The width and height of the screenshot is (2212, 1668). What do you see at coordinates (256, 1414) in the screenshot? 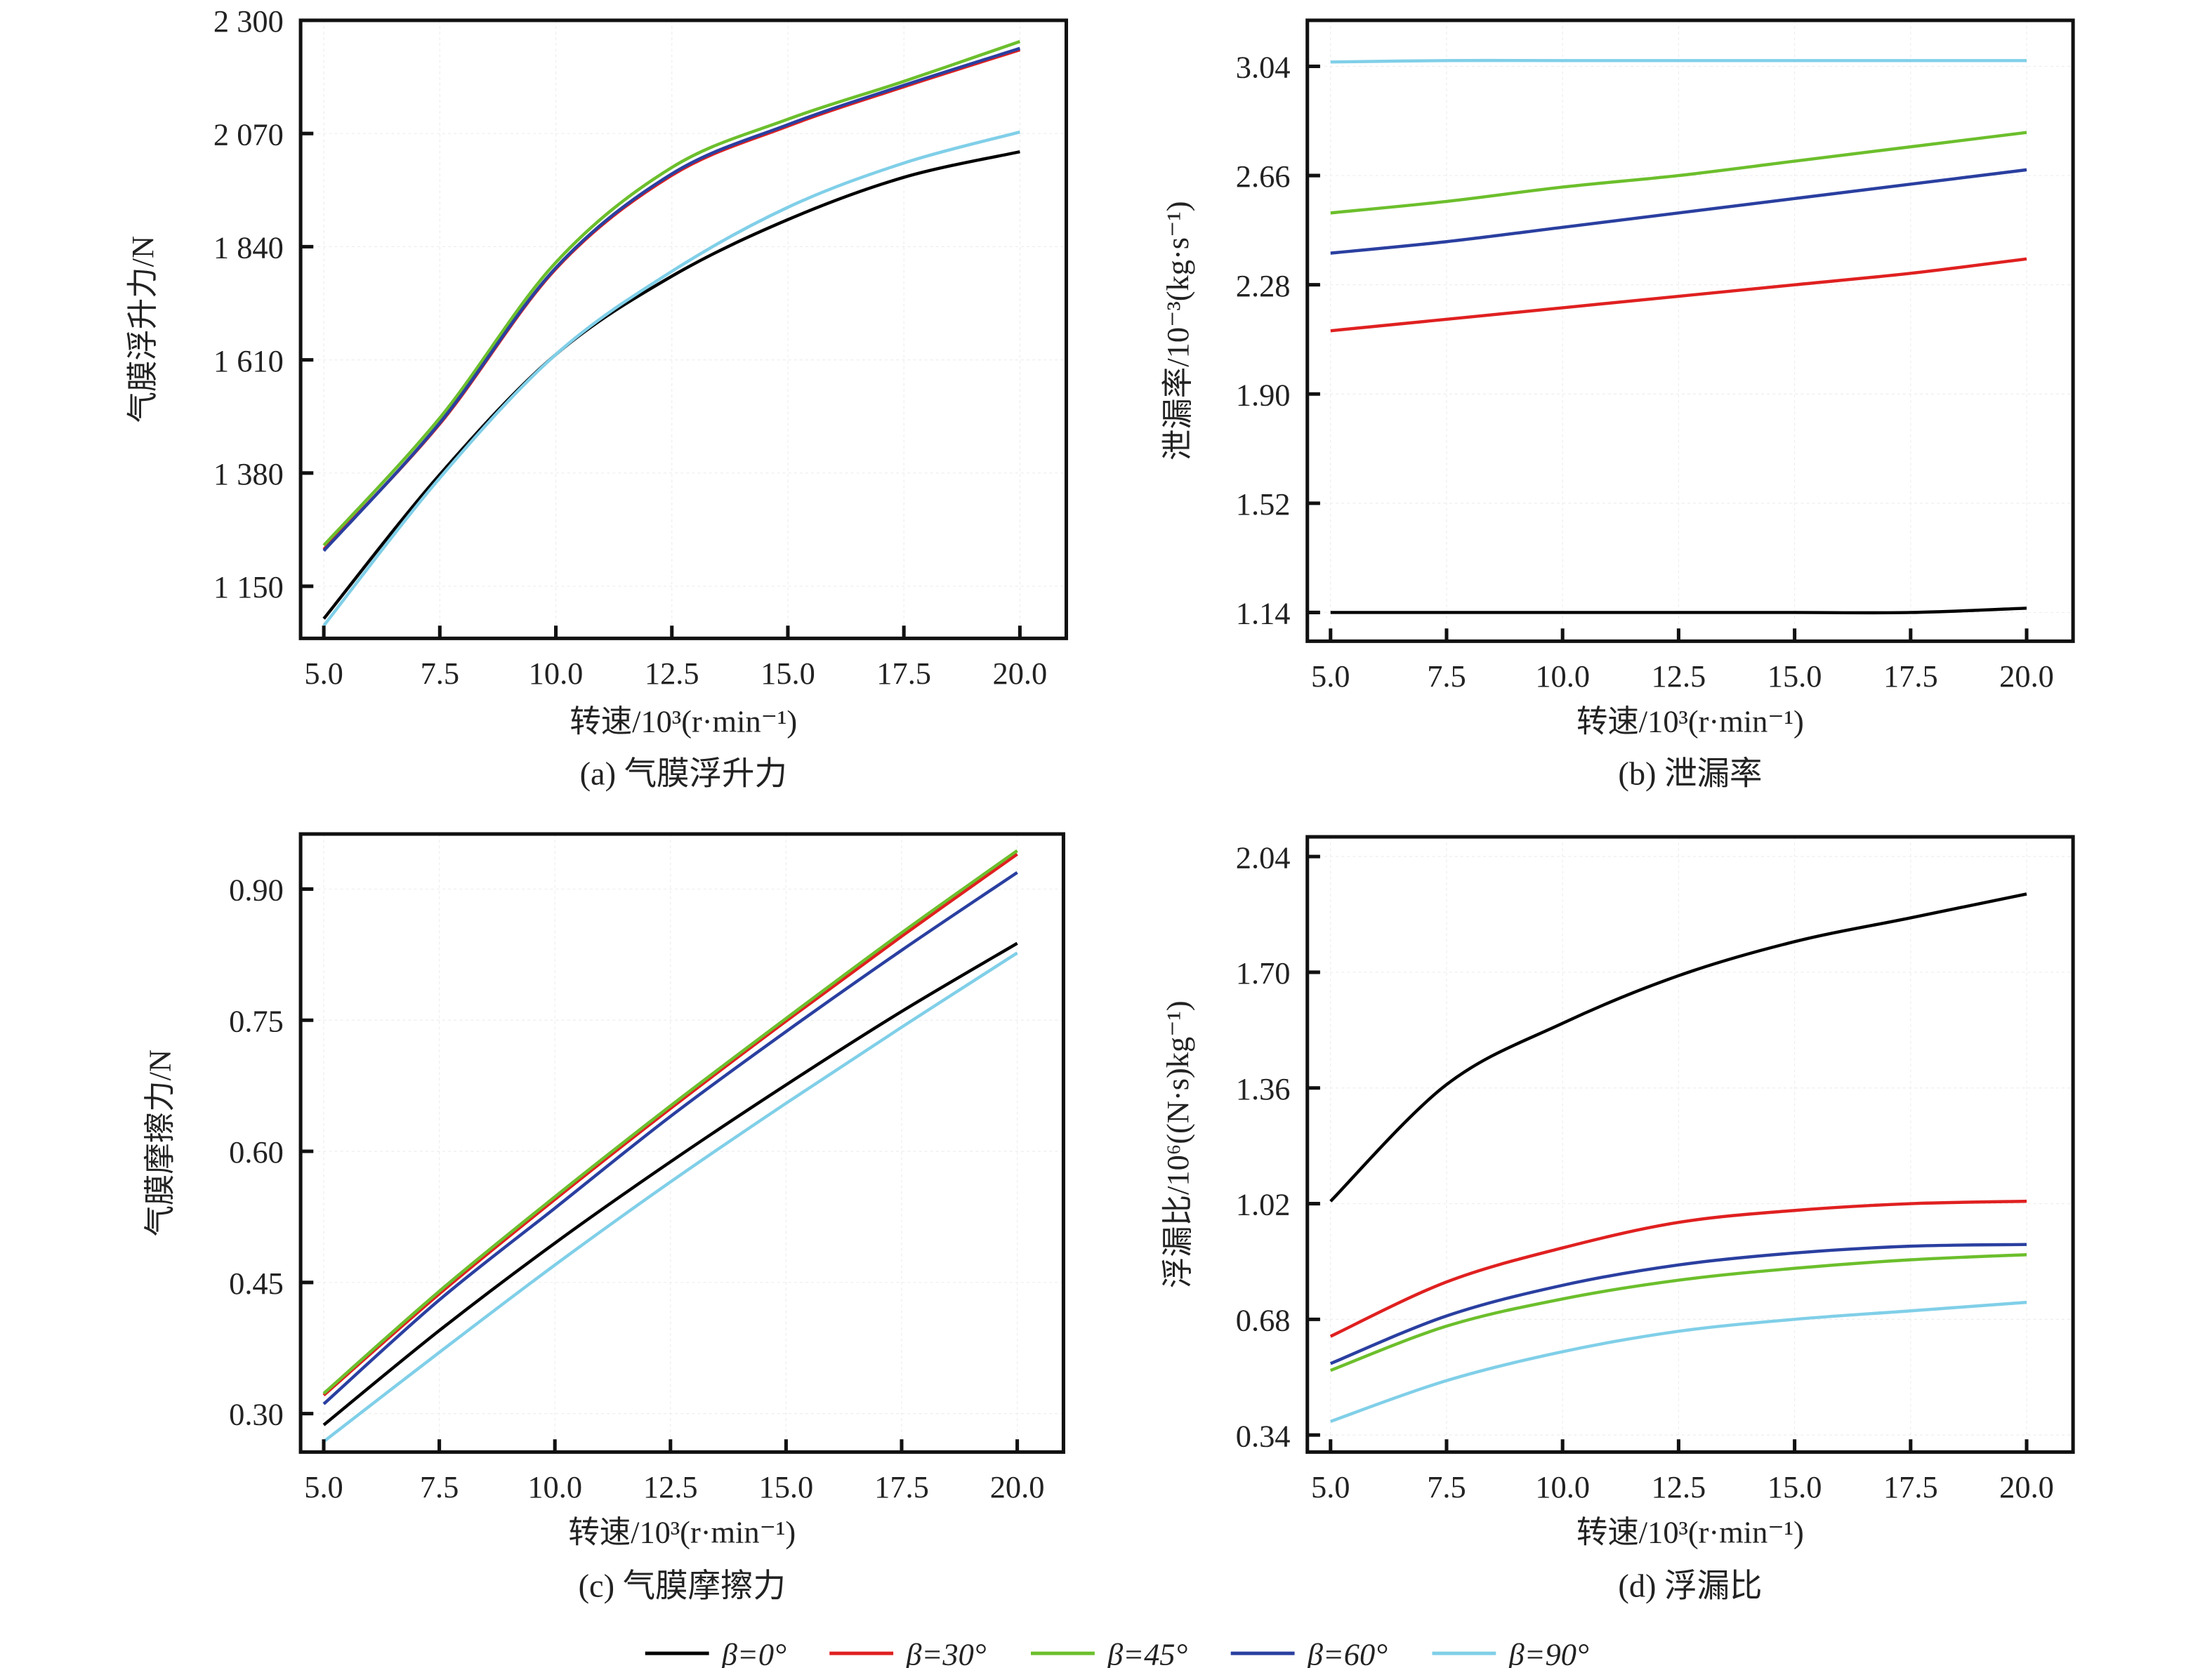
I see `y-tick-label: 0.30` at bounding box center [256, 1414].